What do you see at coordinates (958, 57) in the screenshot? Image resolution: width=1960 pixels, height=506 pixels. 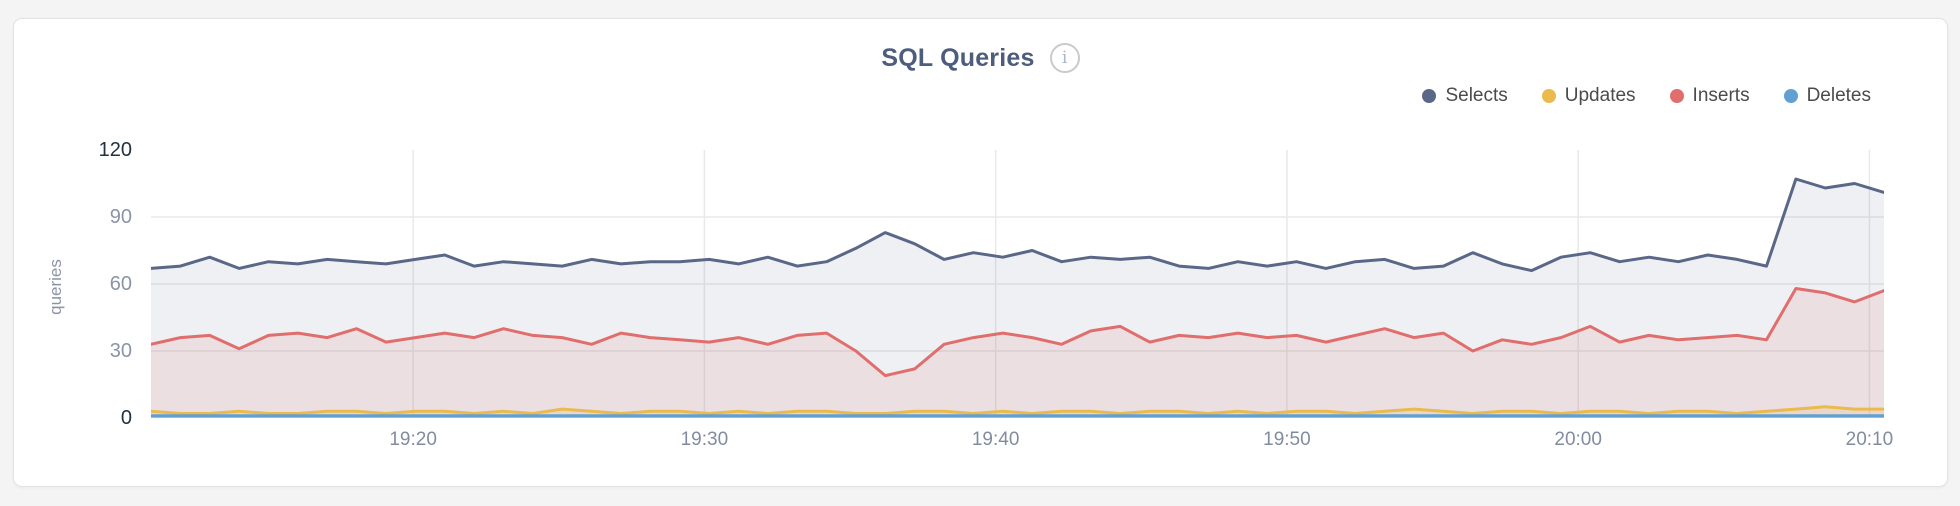 I see `chart-title: SQL Queries` at bounding box center [958, 57].